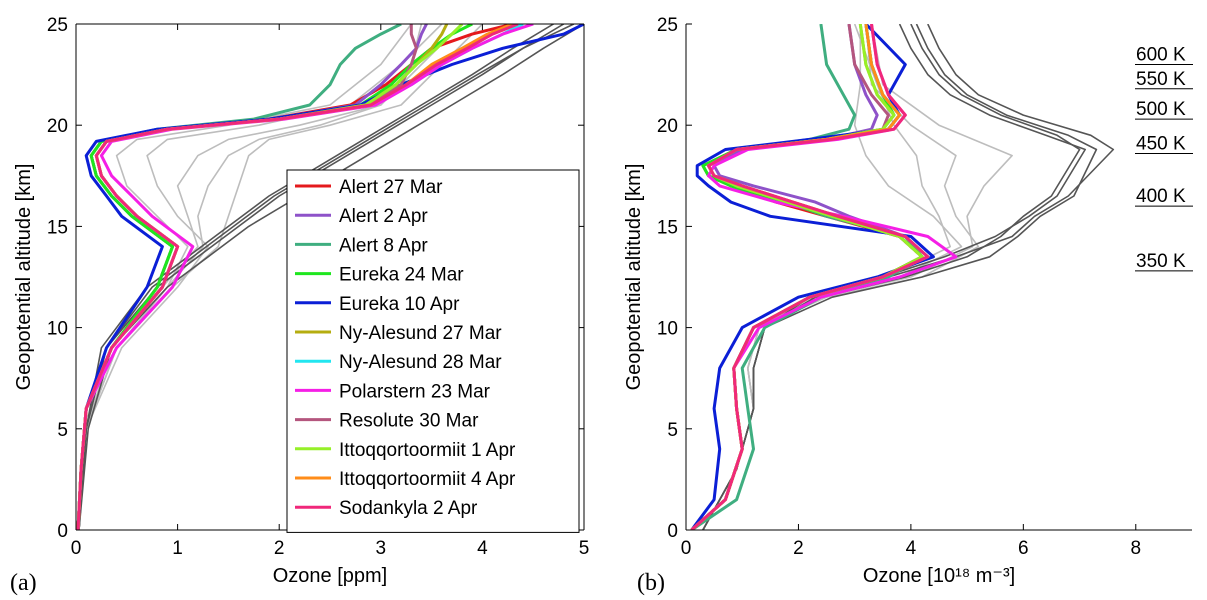 The width and height of the screenshot is (1207, 600). Describe the element at coordinates (1161, 196) in the screenshot. I see `theta-level-label: 400 K` at that location.